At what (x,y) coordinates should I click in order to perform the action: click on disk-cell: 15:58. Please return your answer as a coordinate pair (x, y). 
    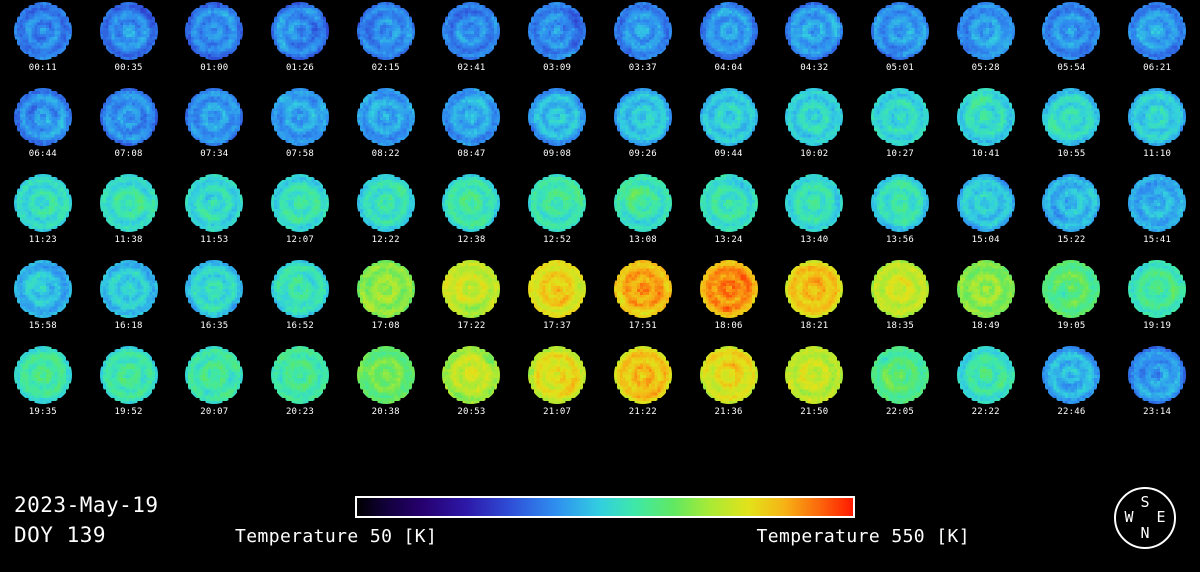
    Looking at the image, I should click on (43, 301).